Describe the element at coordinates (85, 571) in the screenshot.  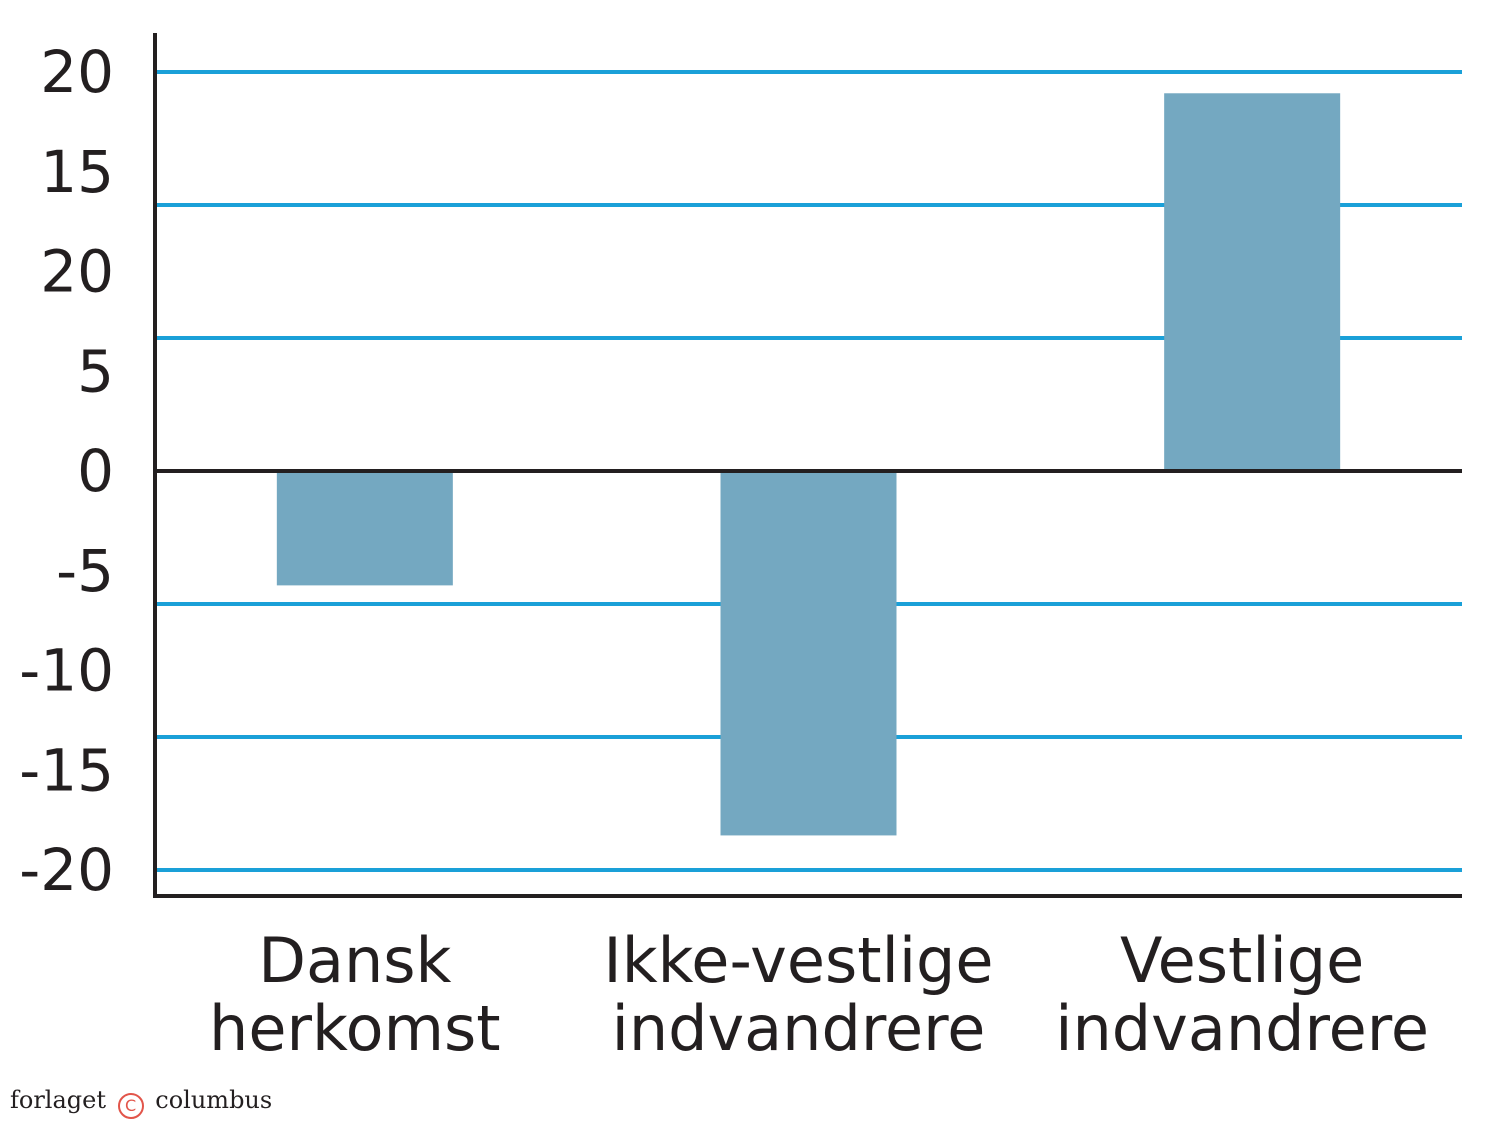
I see `y-tick-label: -5` at that location.